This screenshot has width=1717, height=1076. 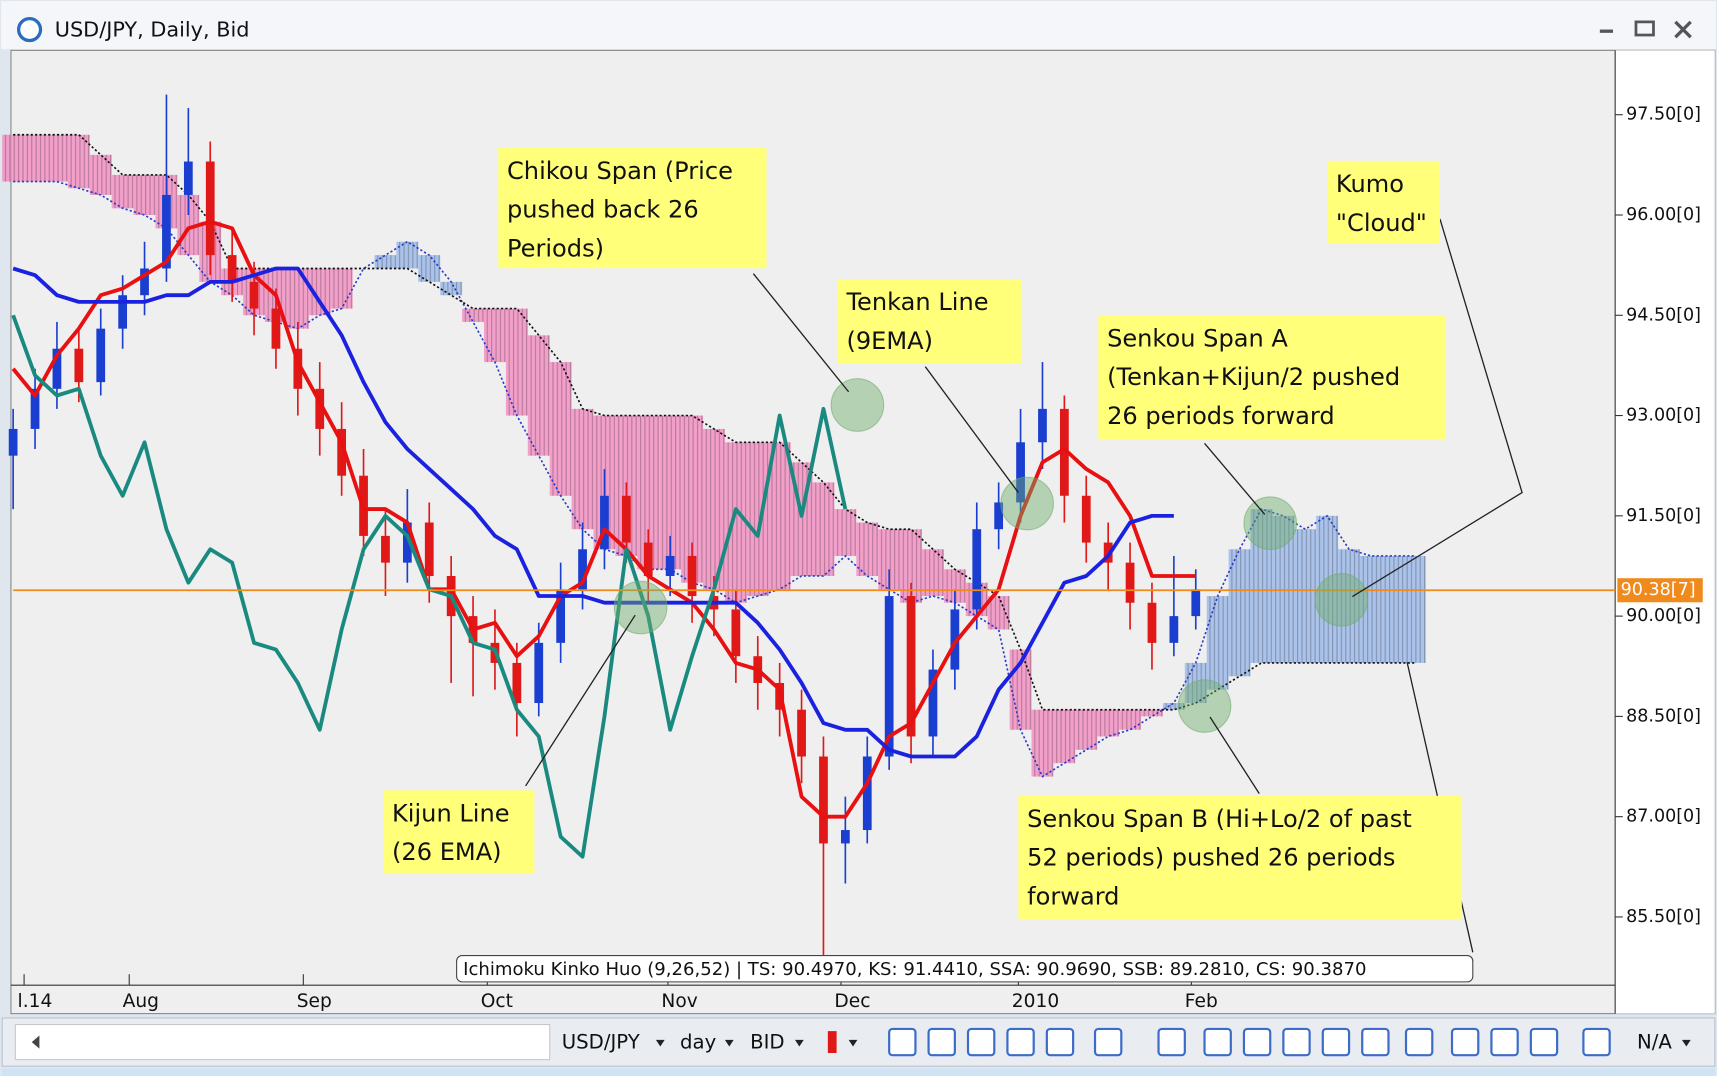 What do you see at coordinates (852, 1001) in the screenshot?
I see `x-tick-label: Dec` at bounding box center [852, 1001].